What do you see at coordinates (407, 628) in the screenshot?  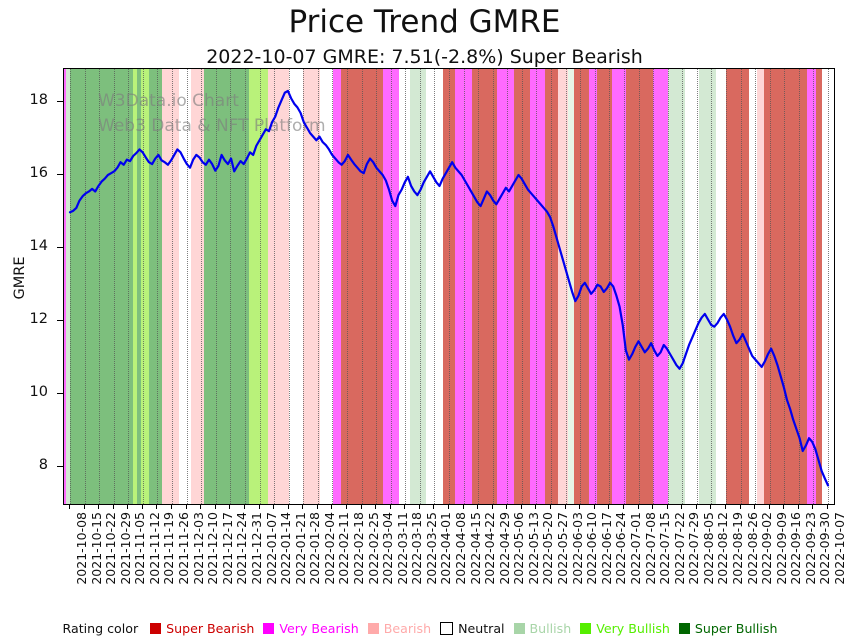 I see `legend-label: Bearish` at bounding box center [407, 628].